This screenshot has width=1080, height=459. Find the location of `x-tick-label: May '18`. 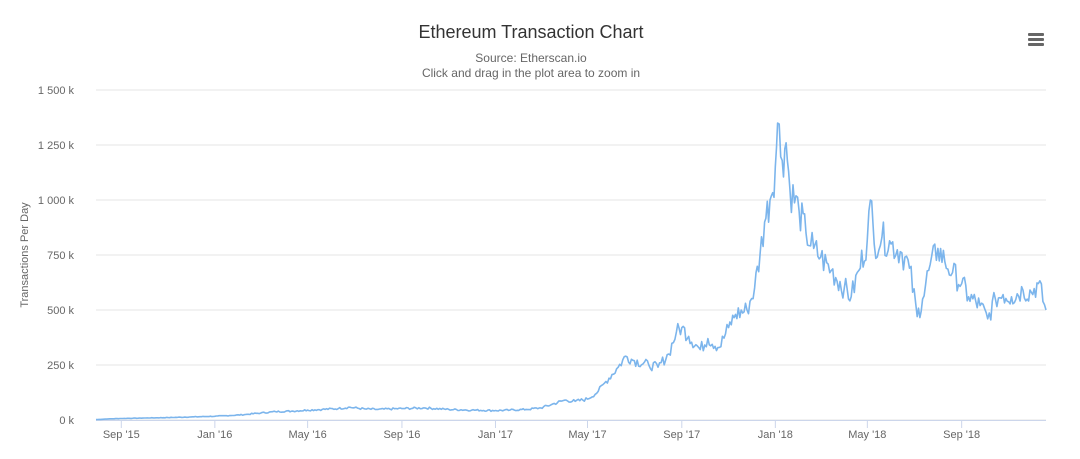

x-tick-label: May '18 is located at coordinates (867, 435).